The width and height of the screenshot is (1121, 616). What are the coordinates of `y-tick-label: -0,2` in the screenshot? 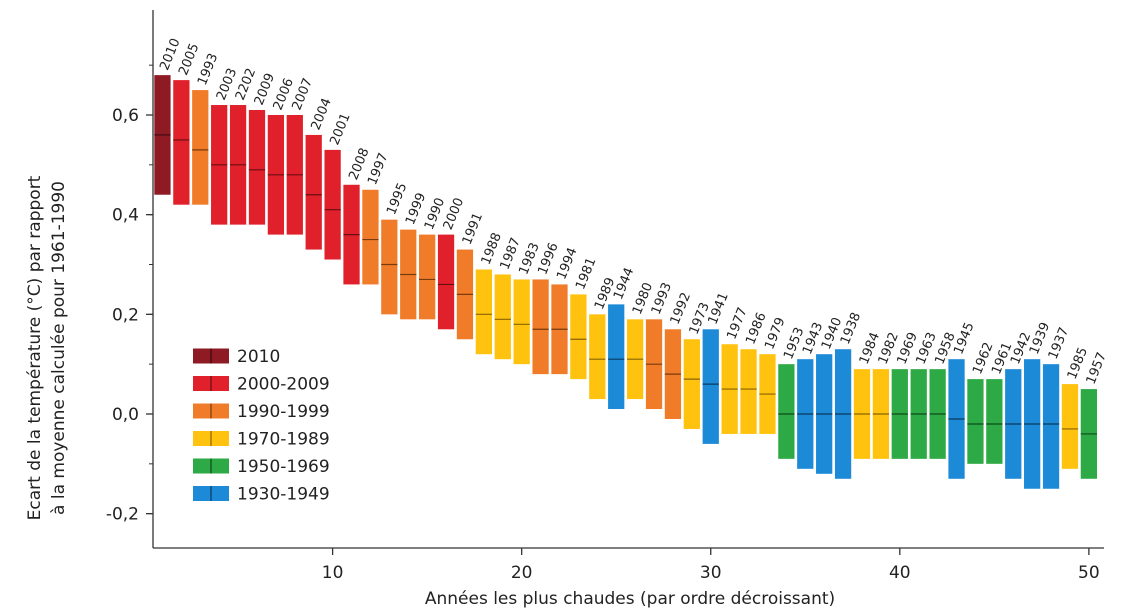 It's located at (122, 515).